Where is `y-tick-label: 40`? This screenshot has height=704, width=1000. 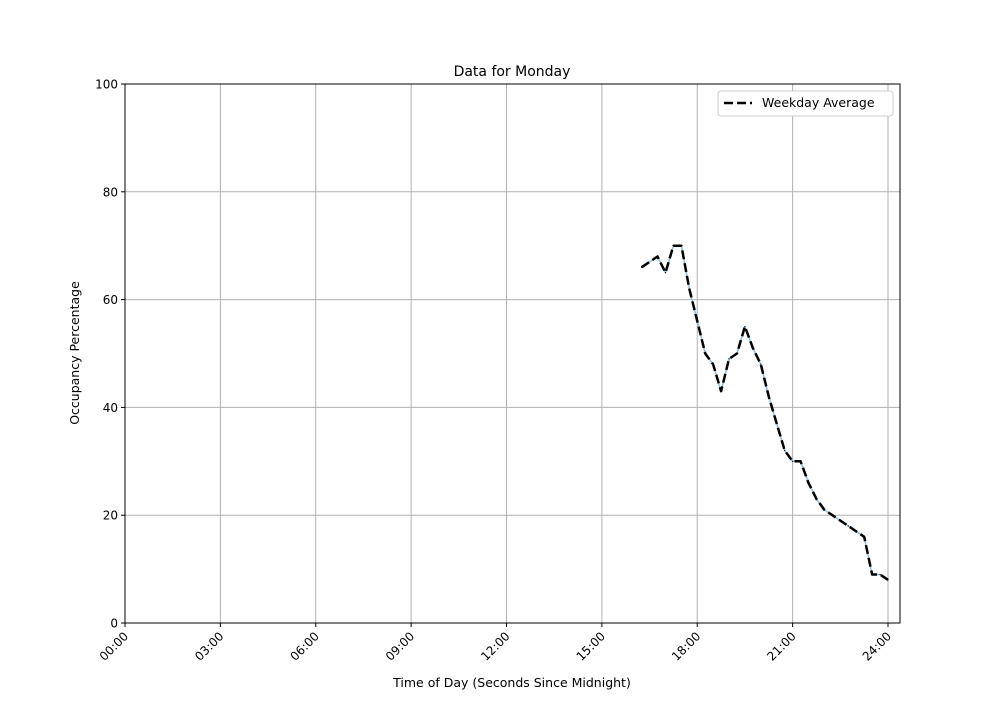 y-tick-label: 40 is located at coordinates (110, 408).